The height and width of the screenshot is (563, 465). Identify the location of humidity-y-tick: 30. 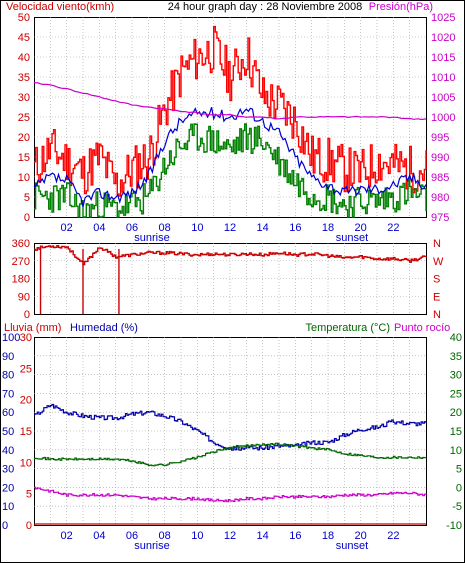
(8, 470).